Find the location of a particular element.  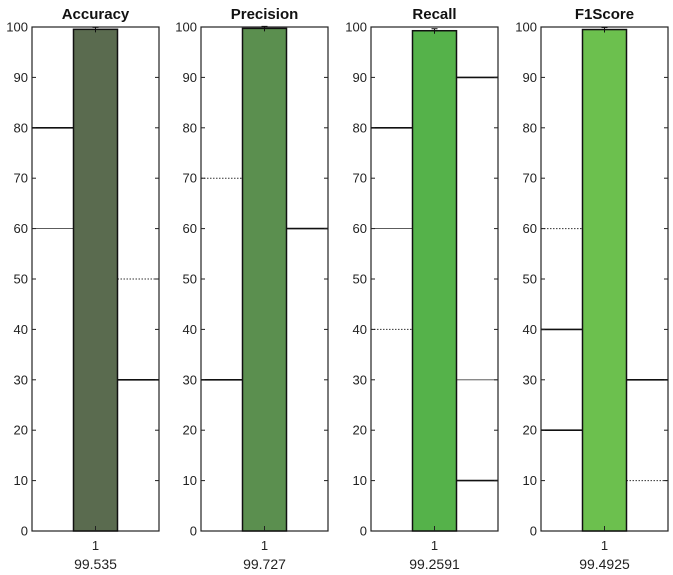

bar-recall is located at coordinates (434, 280).